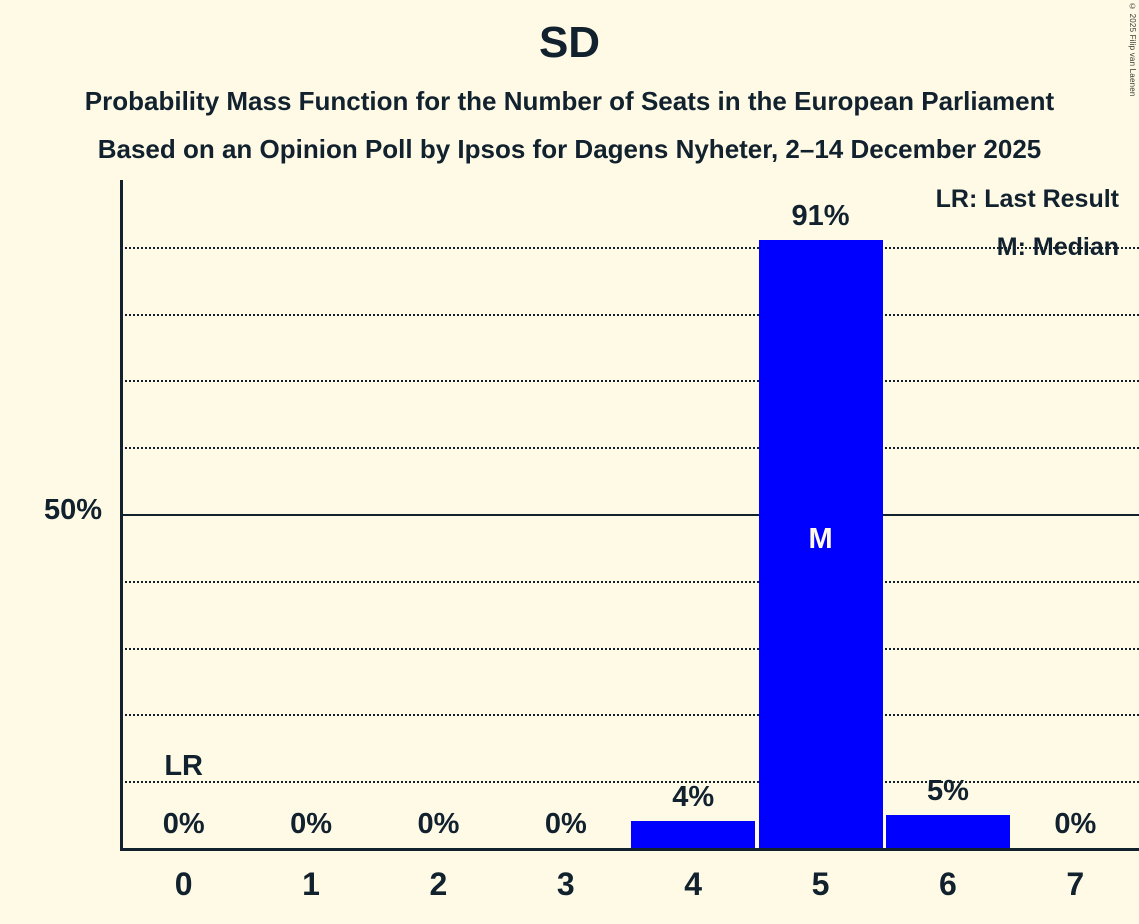 The image size is (1139, 924). I want to click on y-axis-line, so click(121, 515).